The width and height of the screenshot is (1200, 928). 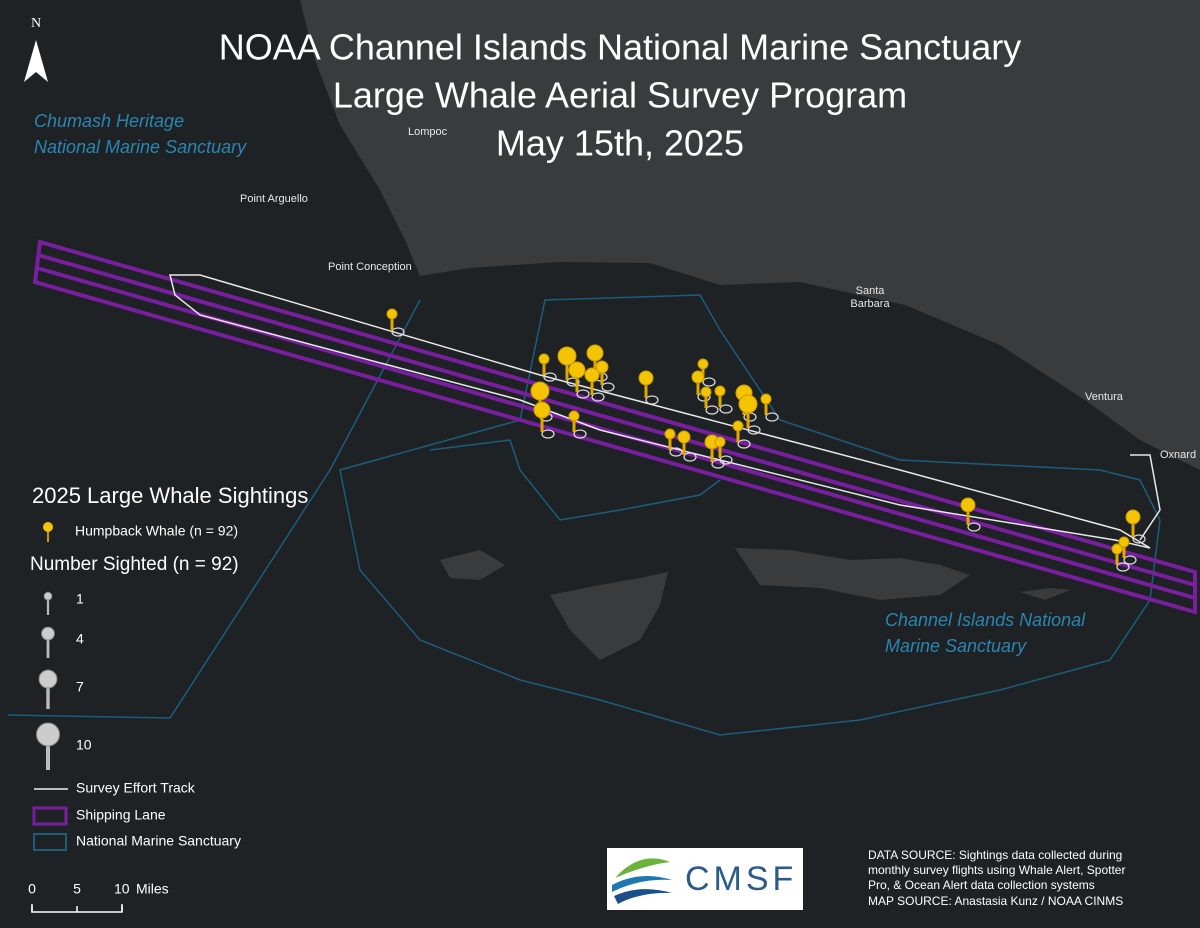 I want to click on place-label: Ventura, so click(x=1104, y=397).